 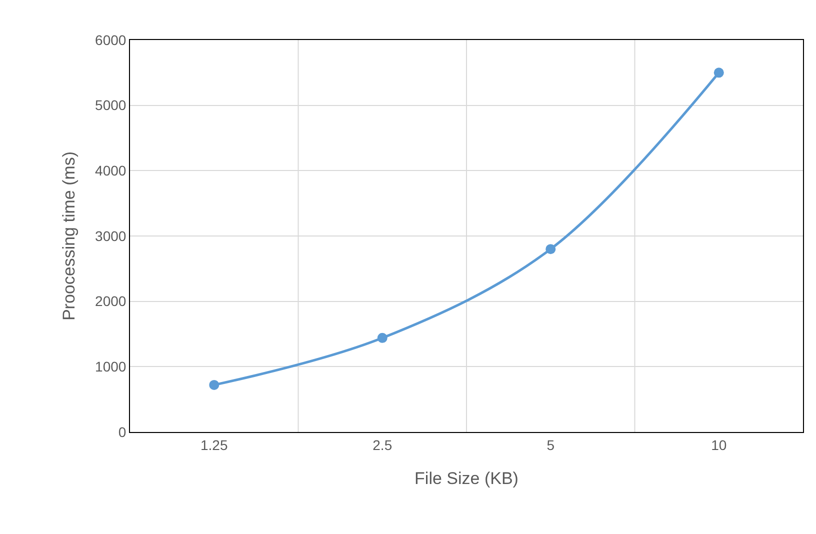 I want to click on y-tick-label: 5000, so click(x=110, y=105).